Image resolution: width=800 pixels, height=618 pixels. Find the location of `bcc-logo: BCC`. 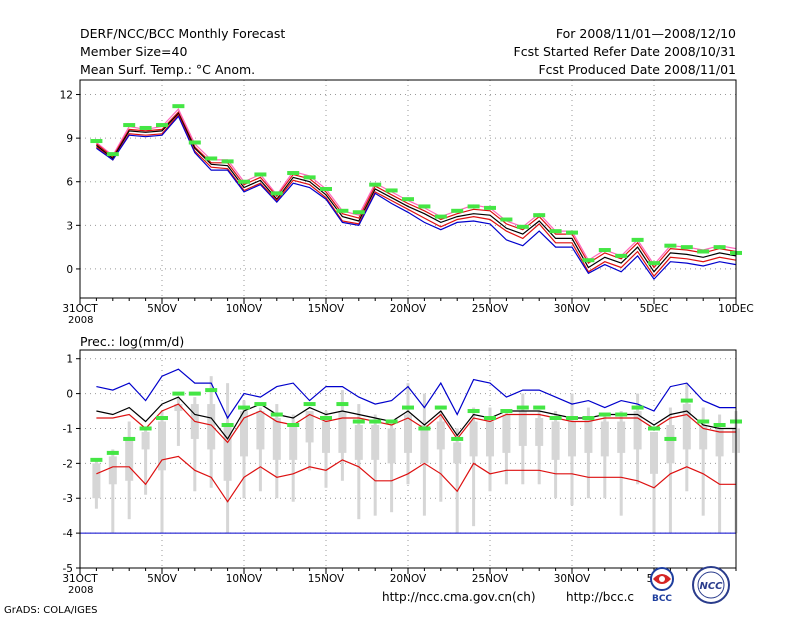

bcc-logo: BCC is located at coordinates (663, 585).